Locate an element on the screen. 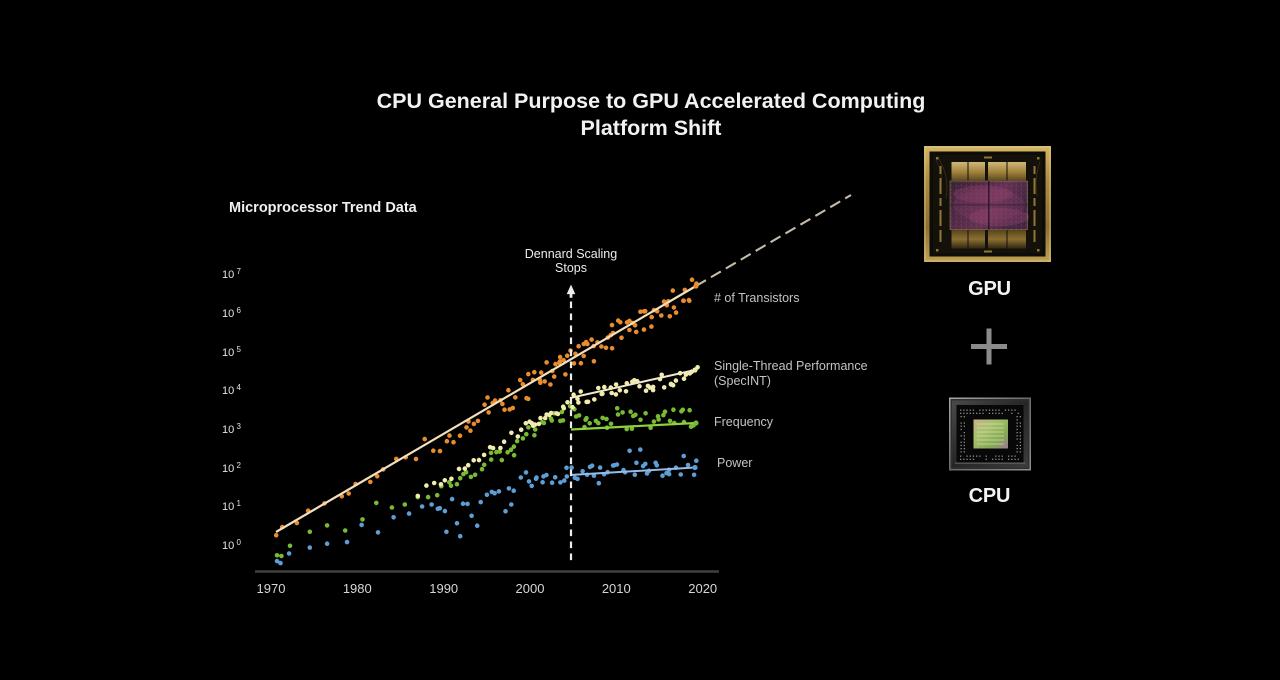 Image resolution: width=1280 pixels, height=680 pixels. svg-text: Single-Thread Performance is located at coordinates (791, 366).